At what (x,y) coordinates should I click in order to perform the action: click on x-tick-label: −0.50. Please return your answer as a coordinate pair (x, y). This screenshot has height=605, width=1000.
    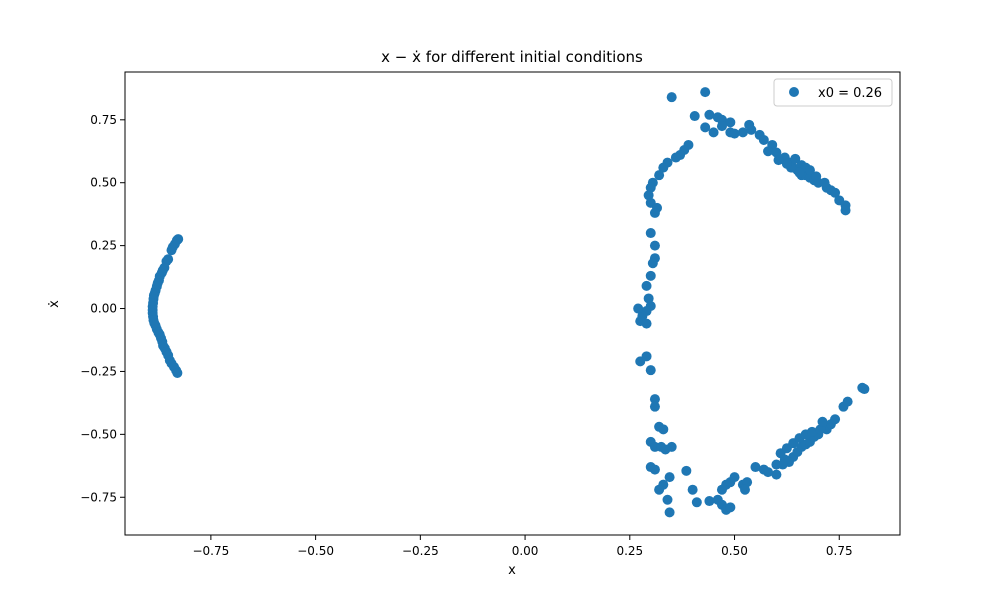
    Looking at the image, I should click on (315, 551).